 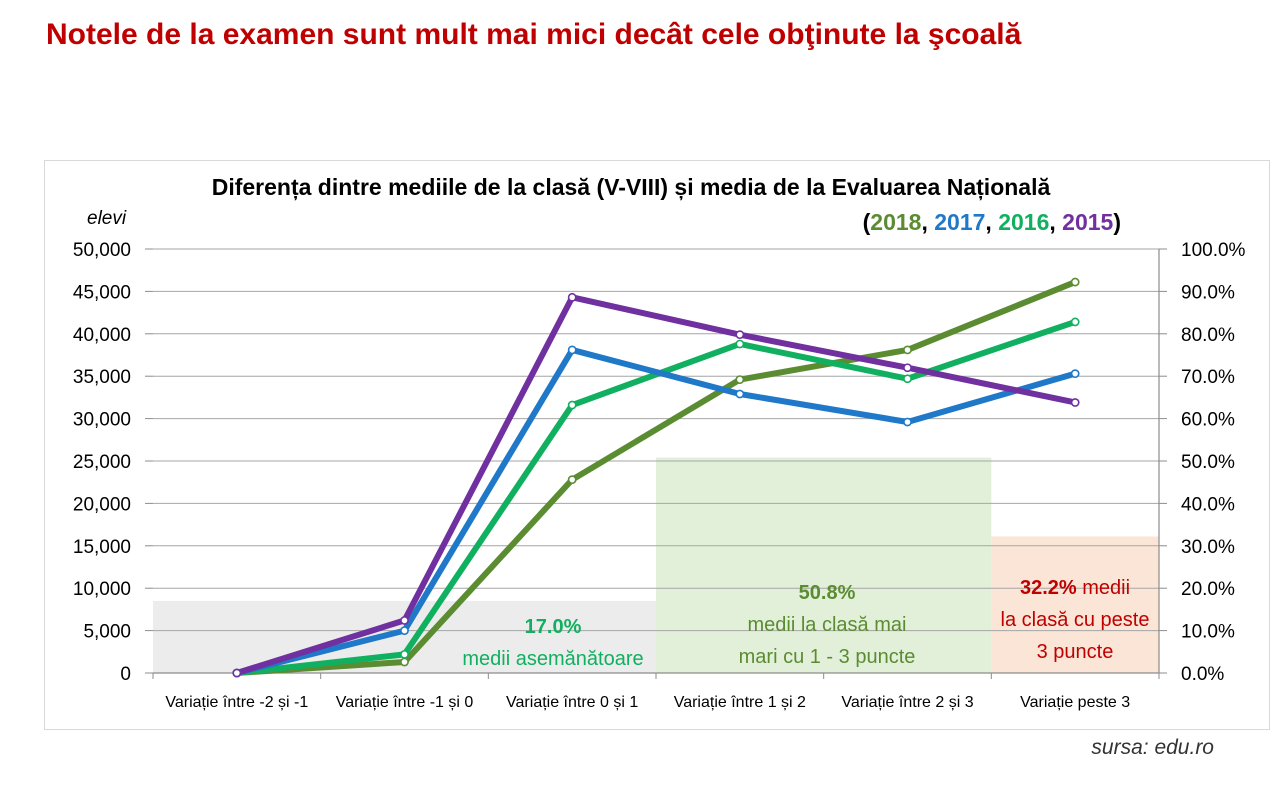 I want to click on y2-tick-label: 10.0%, so click(x=1208, y=632).